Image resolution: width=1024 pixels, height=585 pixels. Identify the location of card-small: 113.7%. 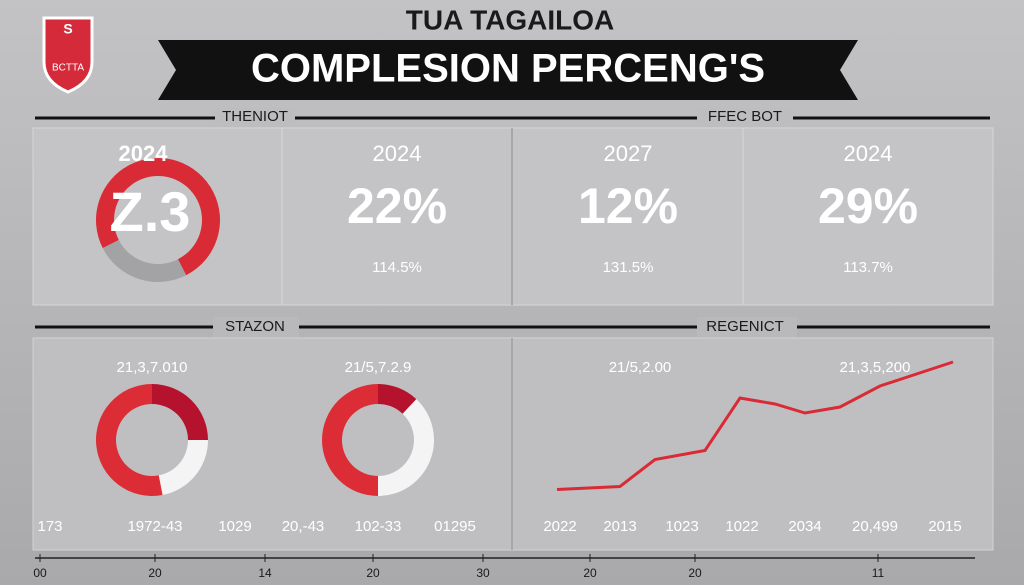
(868, 267).